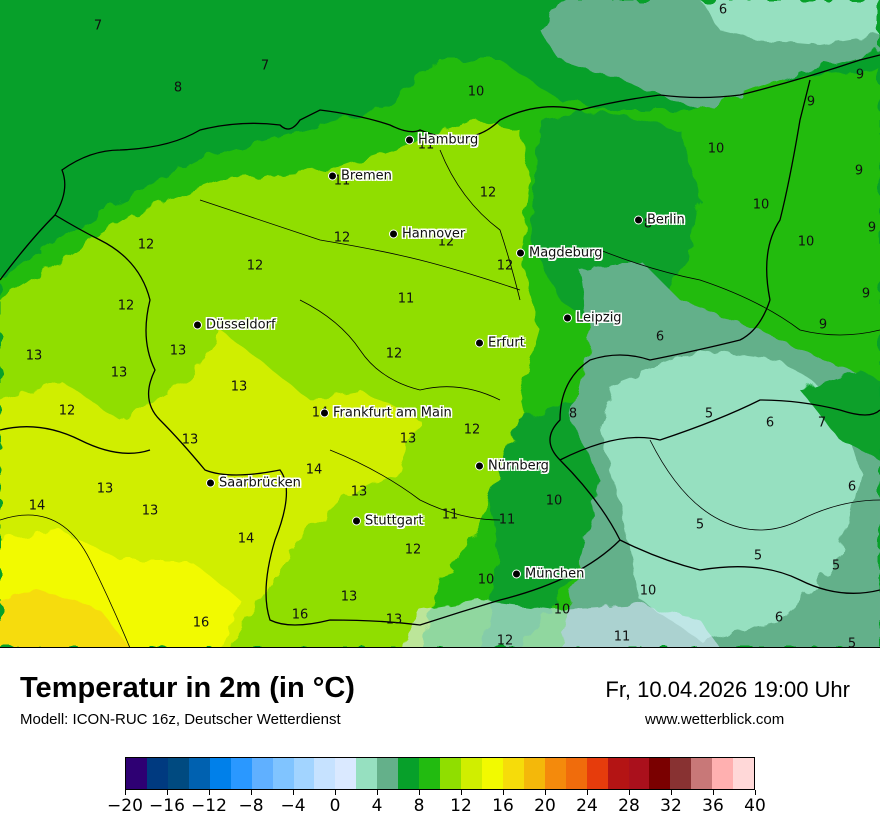 This screenshot has width=880, height=830. I want to click on city-marker: Erfurt, so click(500, 343).